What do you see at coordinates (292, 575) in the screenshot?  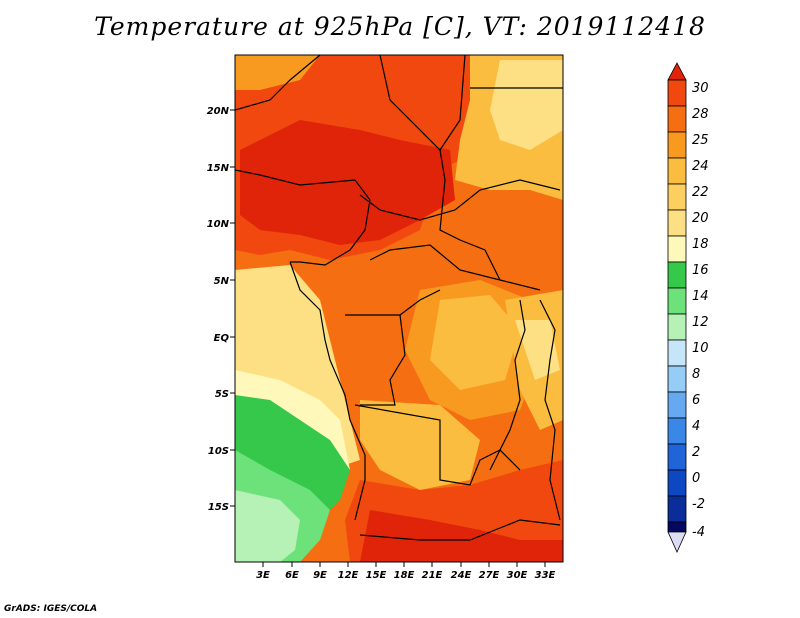 I see `lon-label: 6E` at bounding box center [292, 575].